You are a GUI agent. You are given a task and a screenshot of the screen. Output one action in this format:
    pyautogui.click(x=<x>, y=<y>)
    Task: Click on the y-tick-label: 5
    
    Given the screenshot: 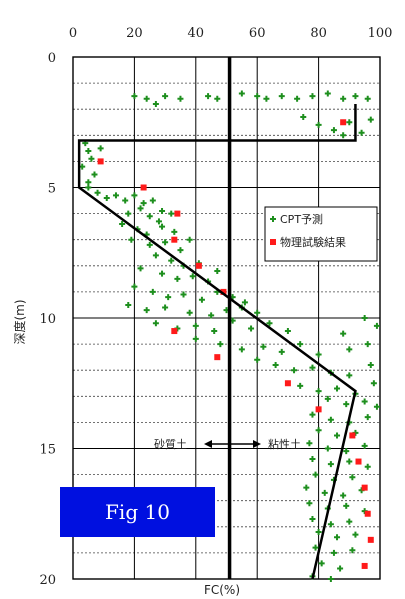 What is the action you would take?
    pyautogui.click(x=52, y=189)
    